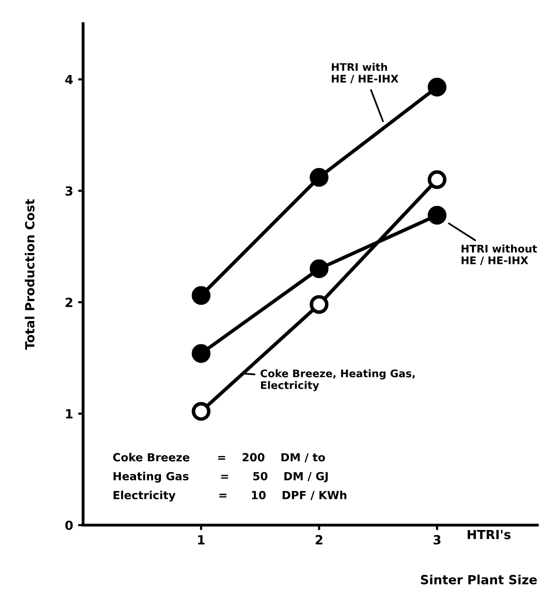  What do you see at coordinates (489, 535) in the screenshot?
I see `text: HTRI's` at bounding box center [489, 535].